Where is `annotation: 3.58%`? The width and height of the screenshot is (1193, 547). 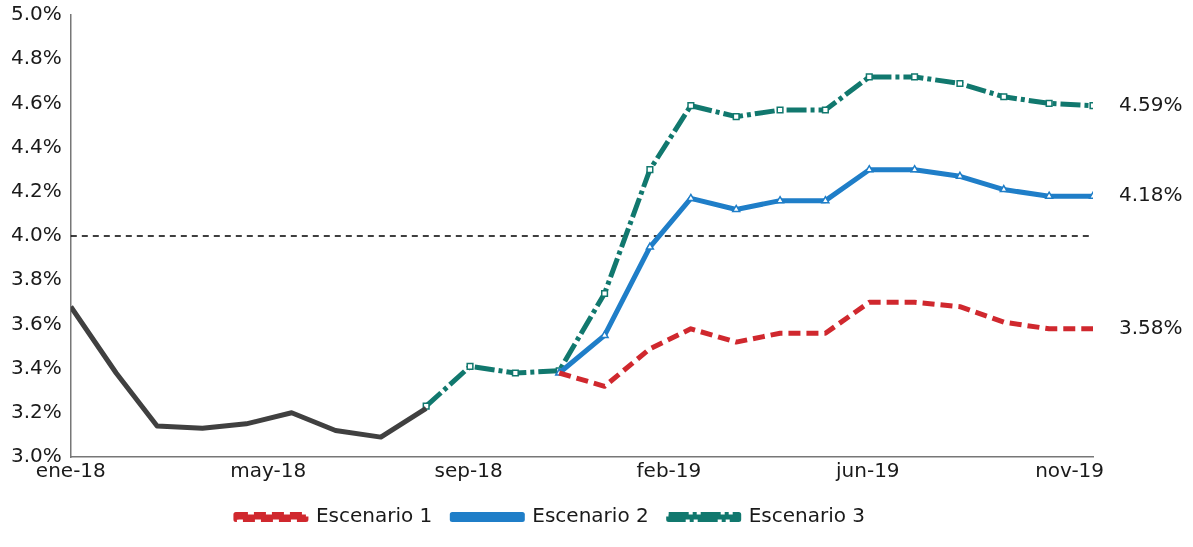
annotation: 3.58% is located at coordinates (1151, 327).